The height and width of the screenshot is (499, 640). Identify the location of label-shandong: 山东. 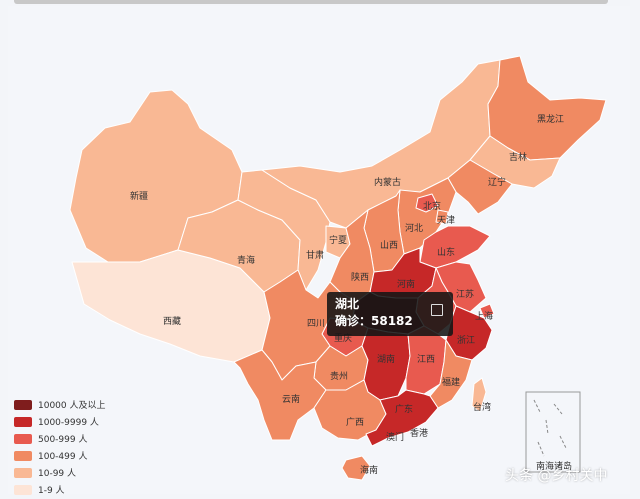
(446, 252).